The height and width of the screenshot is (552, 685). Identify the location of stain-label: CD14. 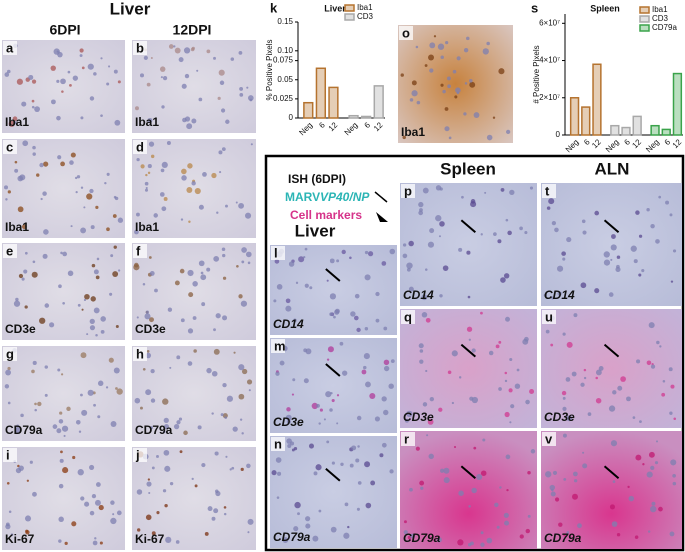
(559, 295).